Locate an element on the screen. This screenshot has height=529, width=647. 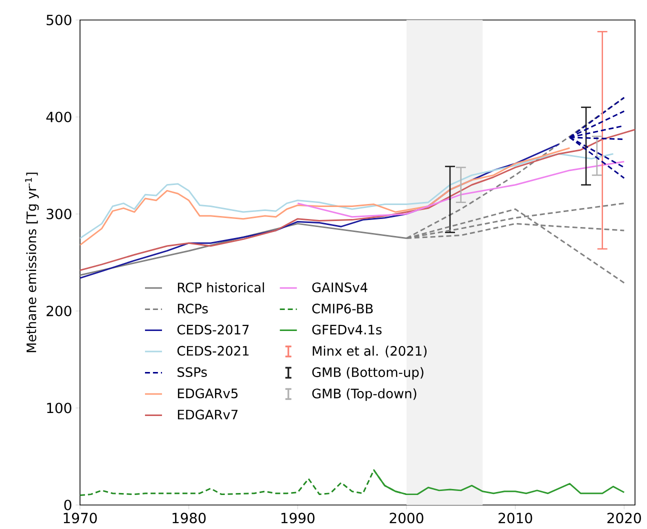
legend-label: RCPs is located at coordinates (193, 309).